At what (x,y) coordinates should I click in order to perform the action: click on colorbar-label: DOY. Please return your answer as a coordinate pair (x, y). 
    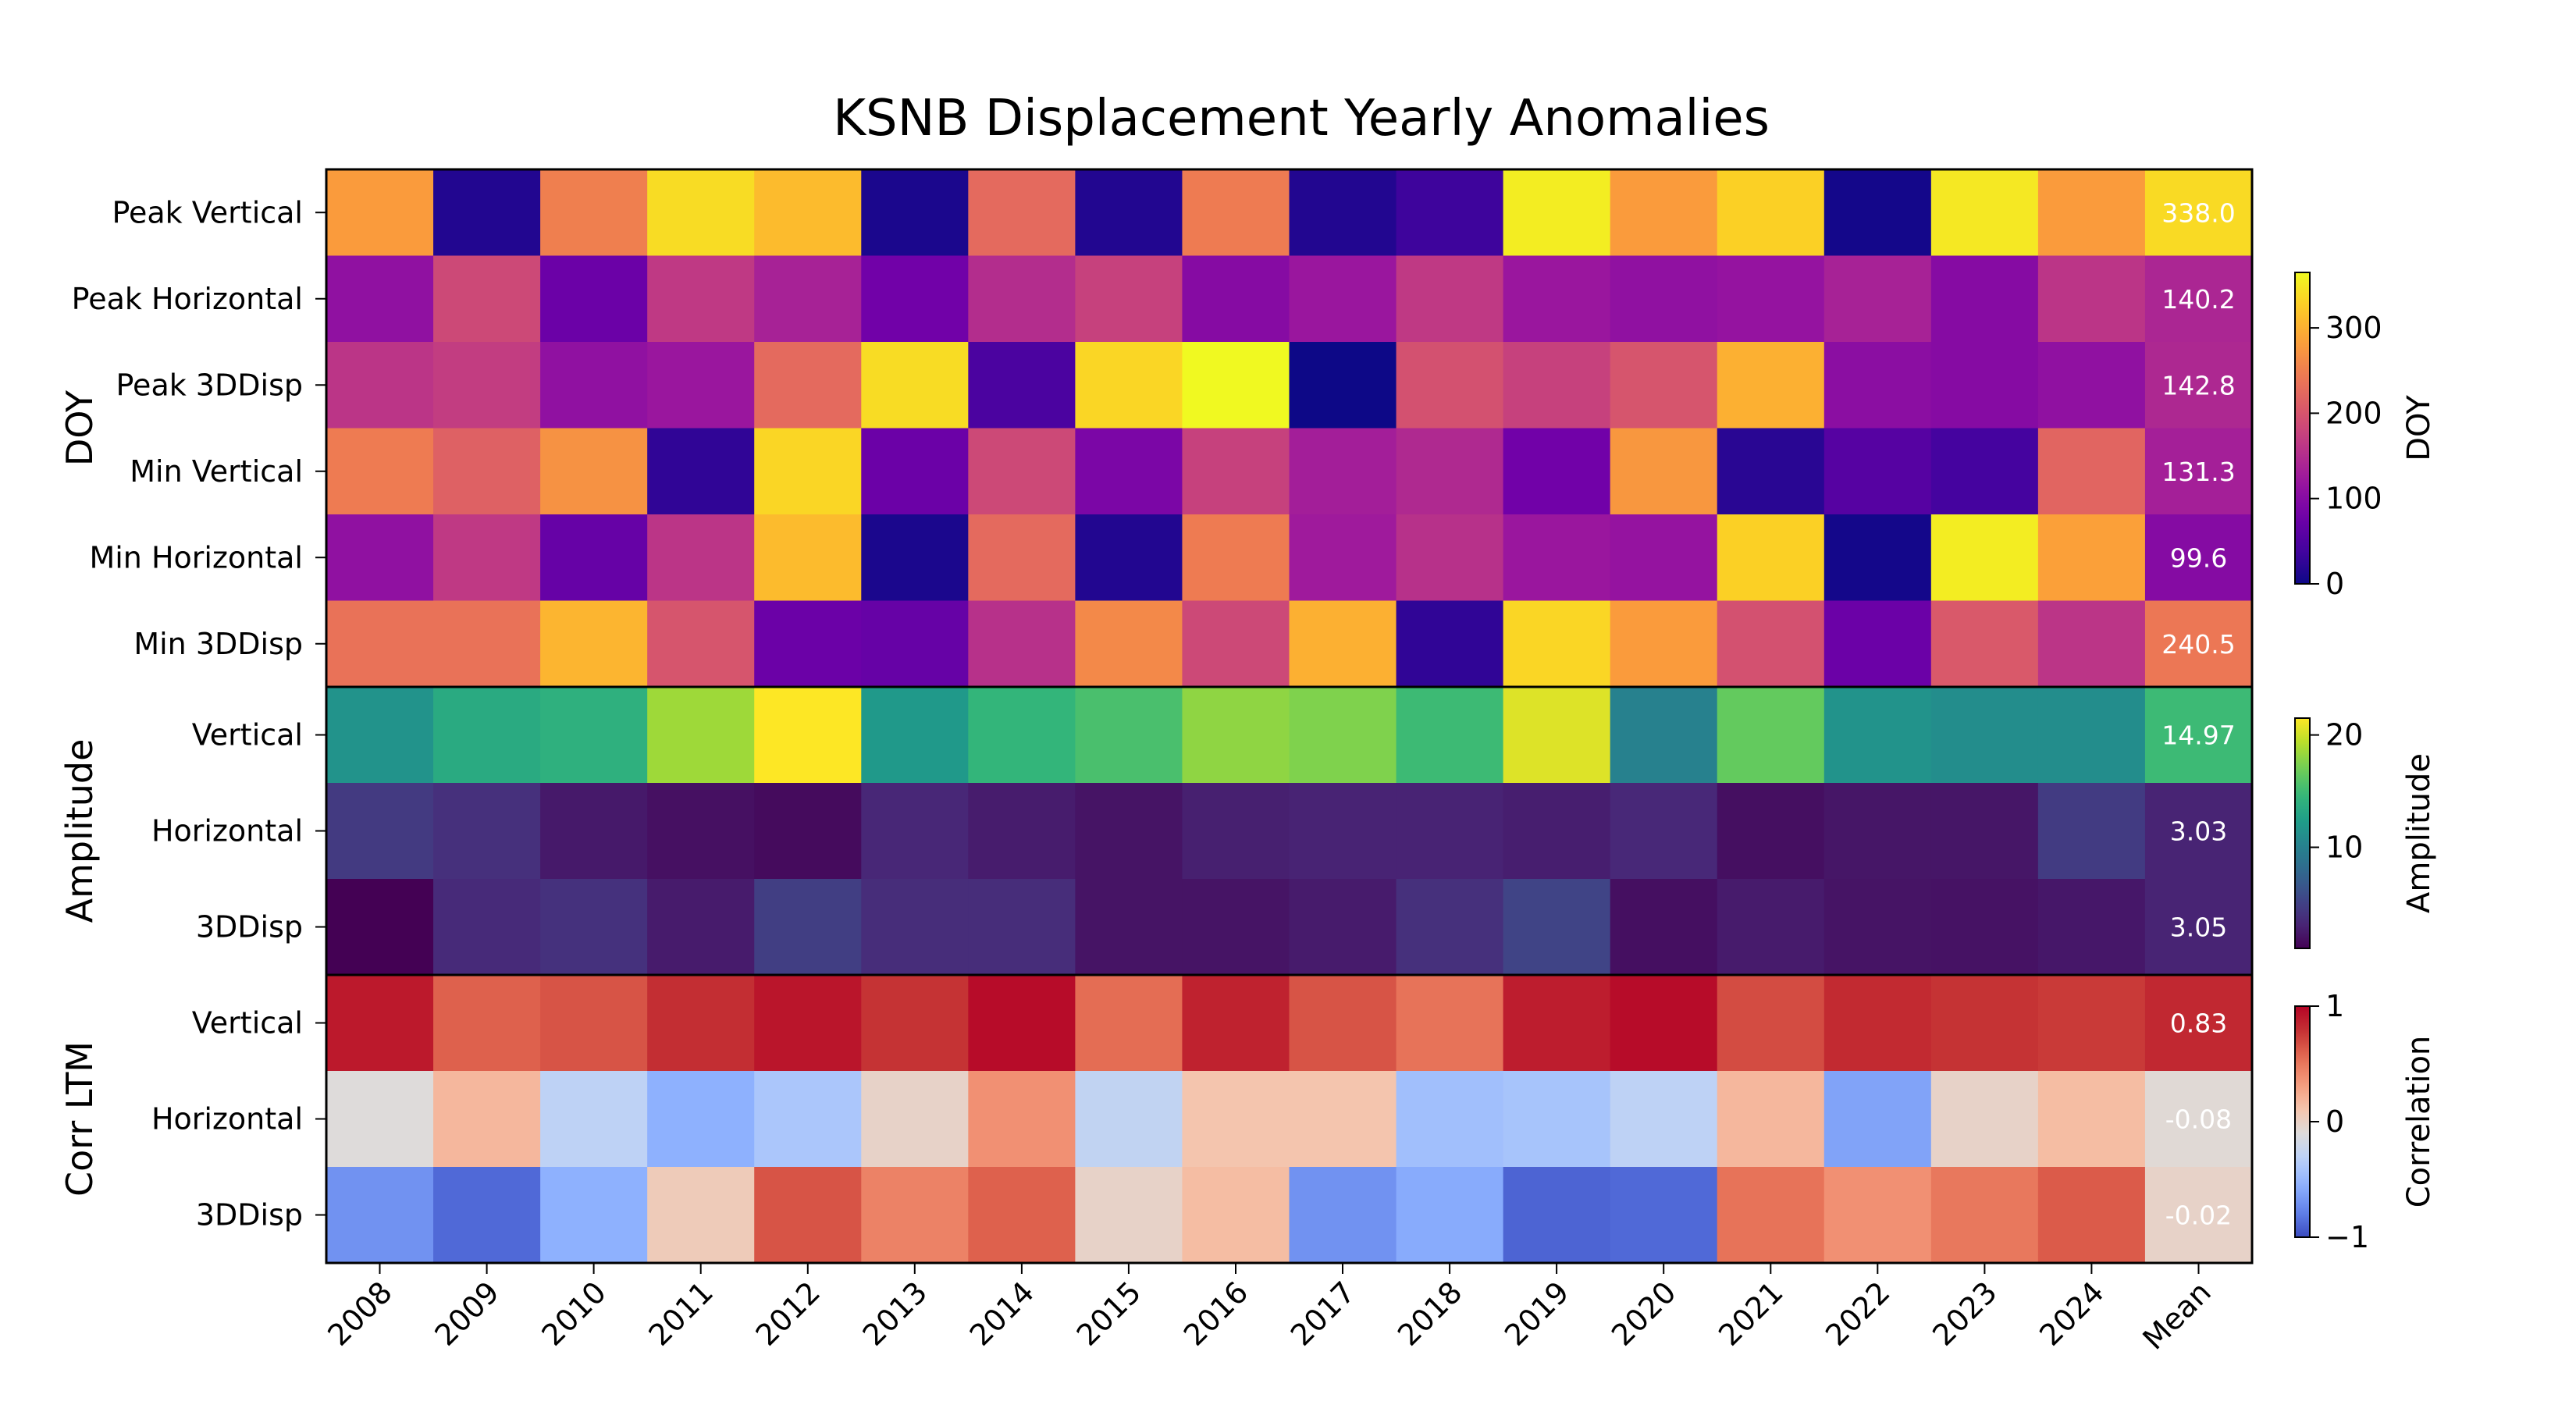
    Looking at the image, I should click on (2419, 428).